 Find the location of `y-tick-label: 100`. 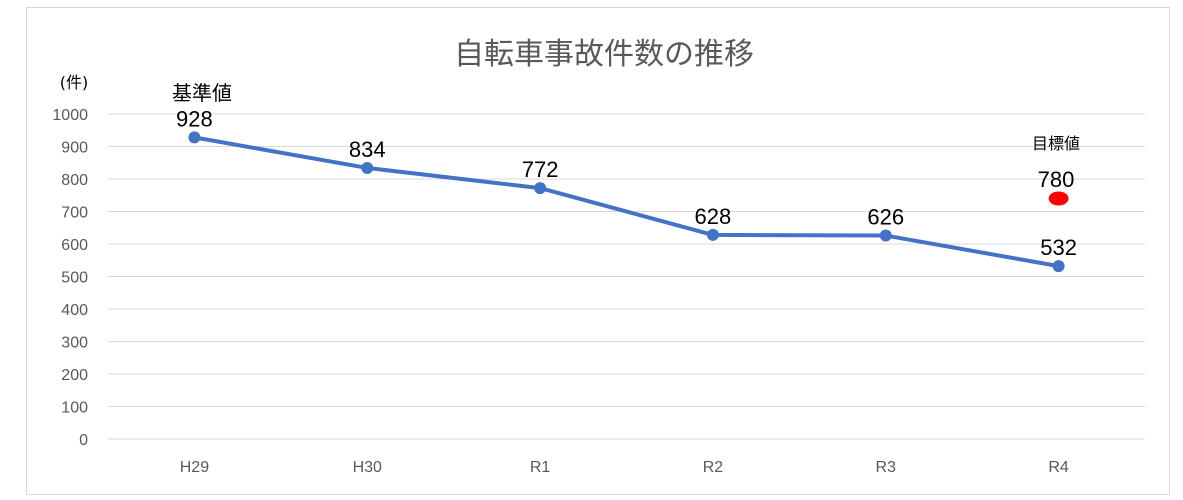

y-tick-label: 100 is located at coordinates (74, 408).